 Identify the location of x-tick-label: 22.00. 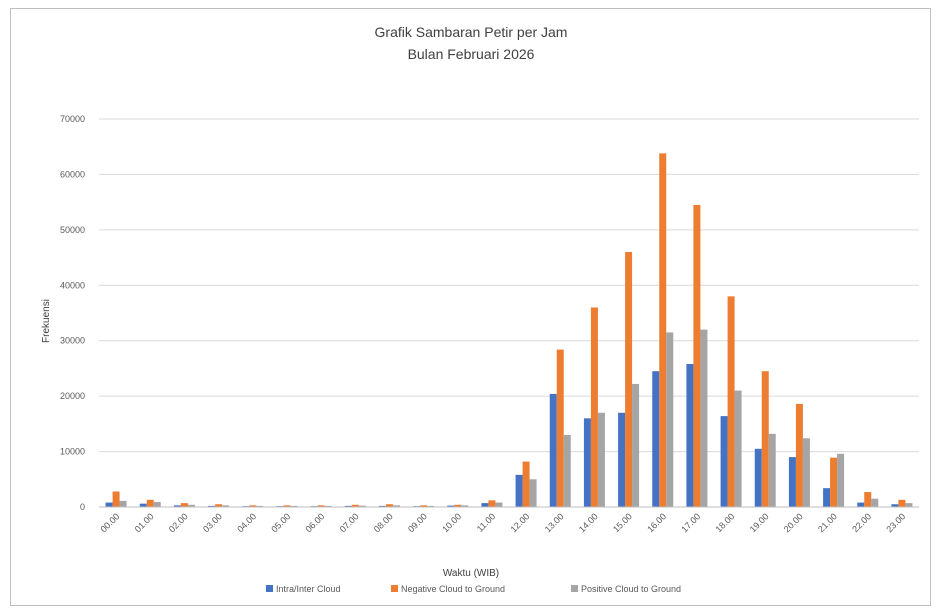
(861, 522).